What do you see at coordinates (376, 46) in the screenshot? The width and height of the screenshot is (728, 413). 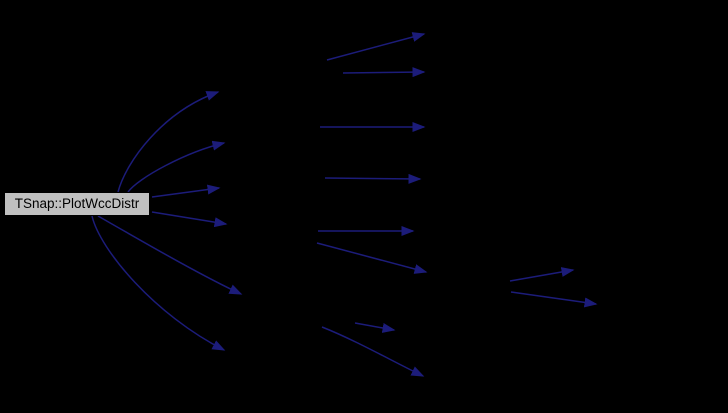 I see `call-edge-l2-edge1` at bounding box center [376, 46].